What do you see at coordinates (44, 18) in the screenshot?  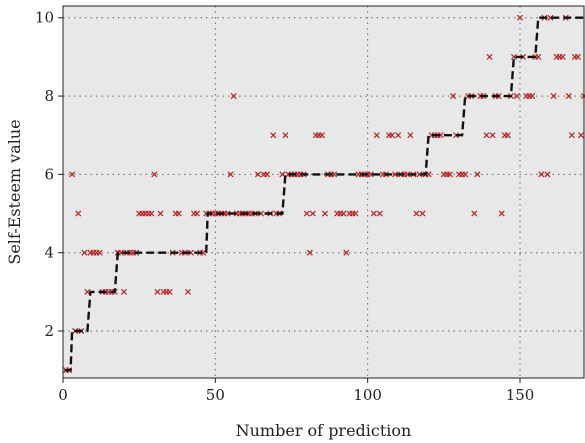 I see `y-tick-label: 10` at bounding box center [44, 18].